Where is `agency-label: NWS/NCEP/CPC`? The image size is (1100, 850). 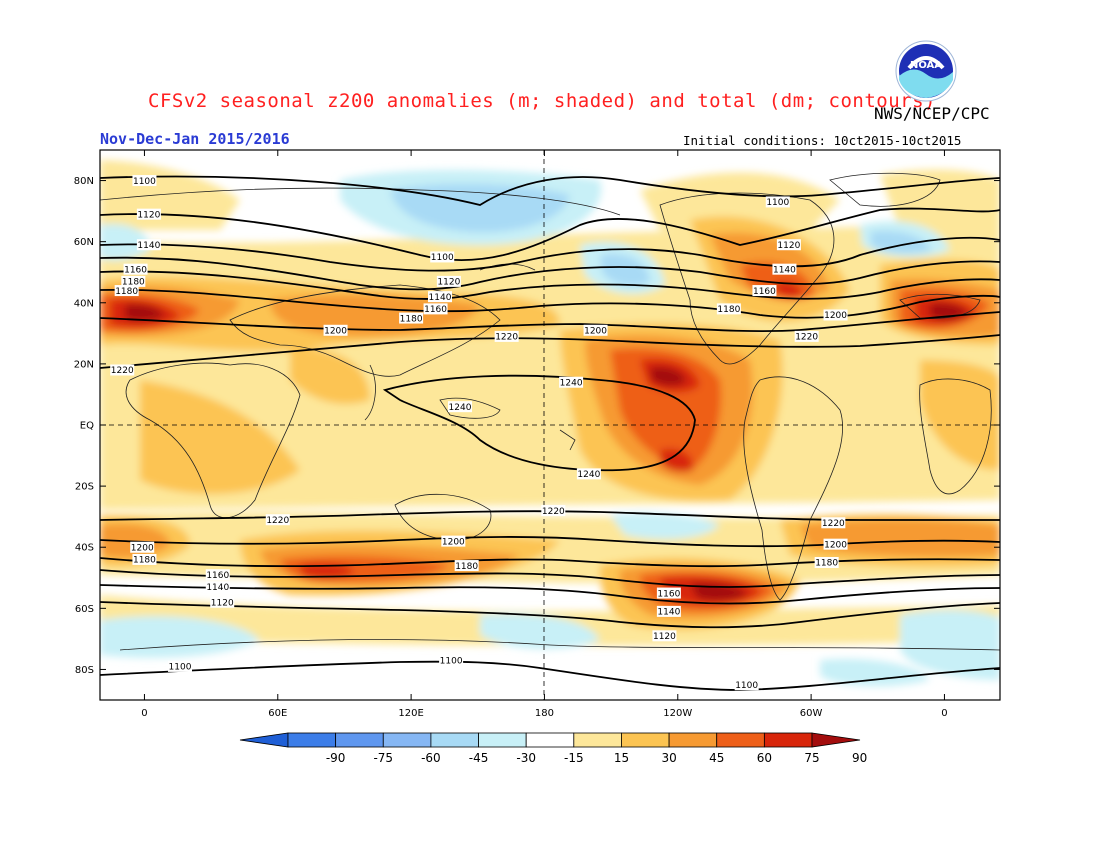
agency-label: NWS/NCEP/CPC is located at coordinates (932, 113).